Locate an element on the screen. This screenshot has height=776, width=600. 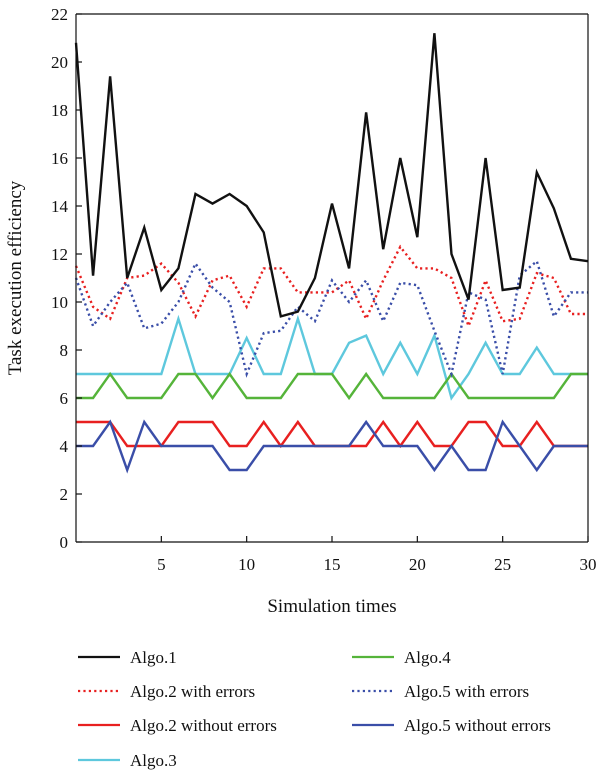
x-tick-label: 5 is located at coordinates (161, 564).